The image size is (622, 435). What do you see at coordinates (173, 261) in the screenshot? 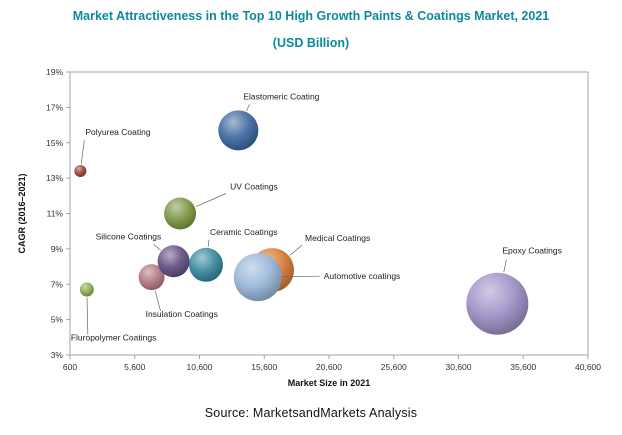
I see `bubble-silicone-coatings` at bounding box center [173, 261].